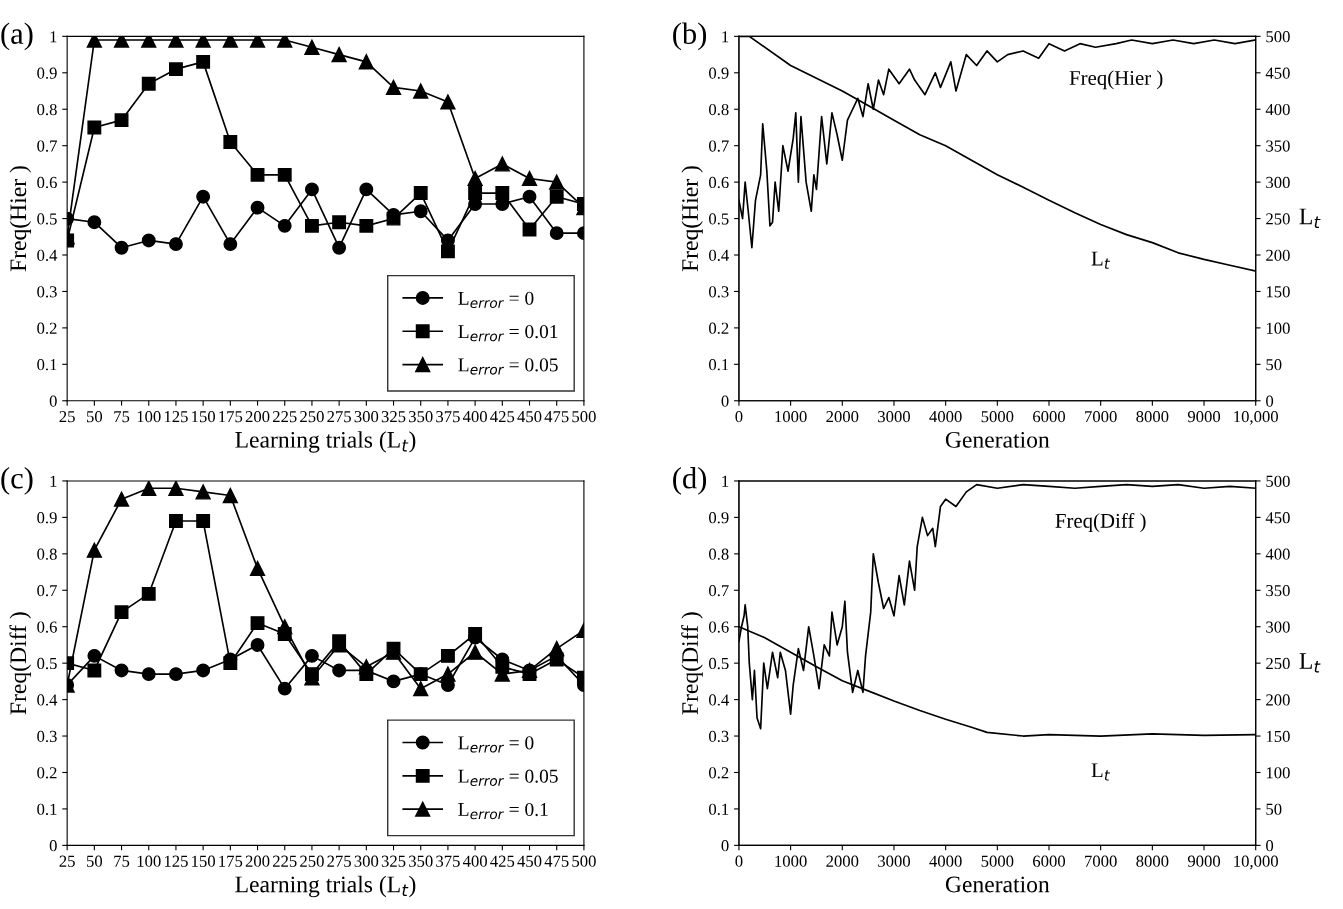 The width and height of the screenshot is (1343, 909). I want to click on x-tick-label: 250, so click(312, 416).